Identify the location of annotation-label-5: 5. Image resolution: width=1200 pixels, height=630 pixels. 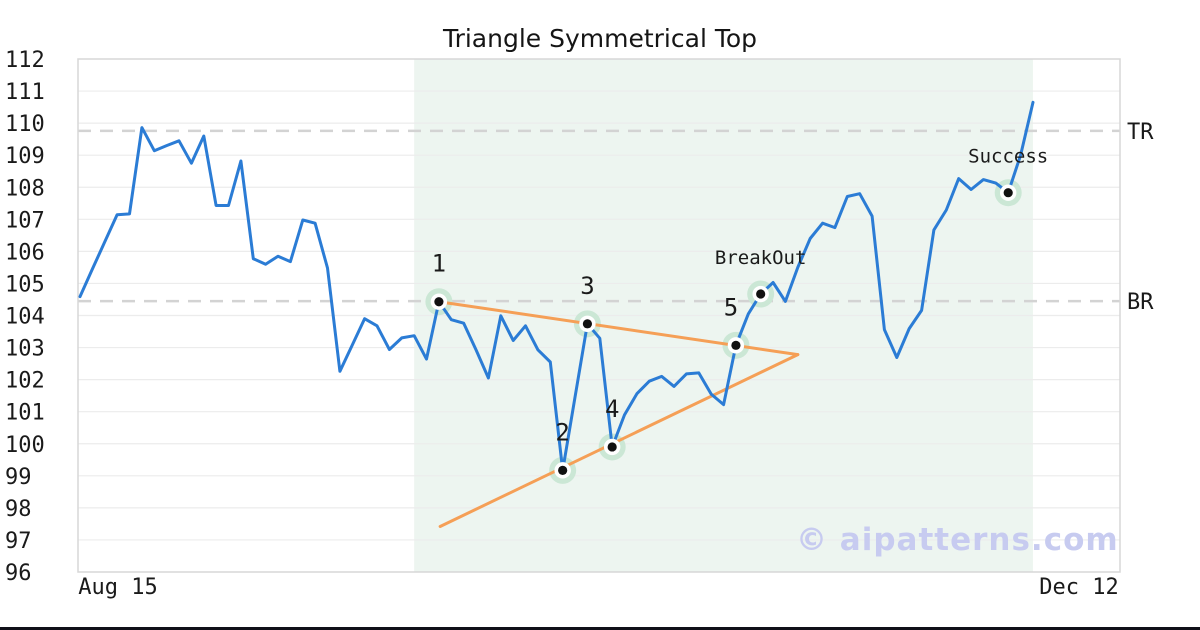
(731, 307).